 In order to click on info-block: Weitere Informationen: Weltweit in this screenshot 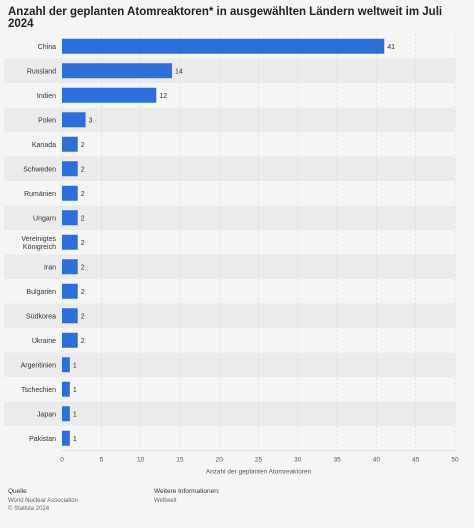, I will do `click(187, 496)`.